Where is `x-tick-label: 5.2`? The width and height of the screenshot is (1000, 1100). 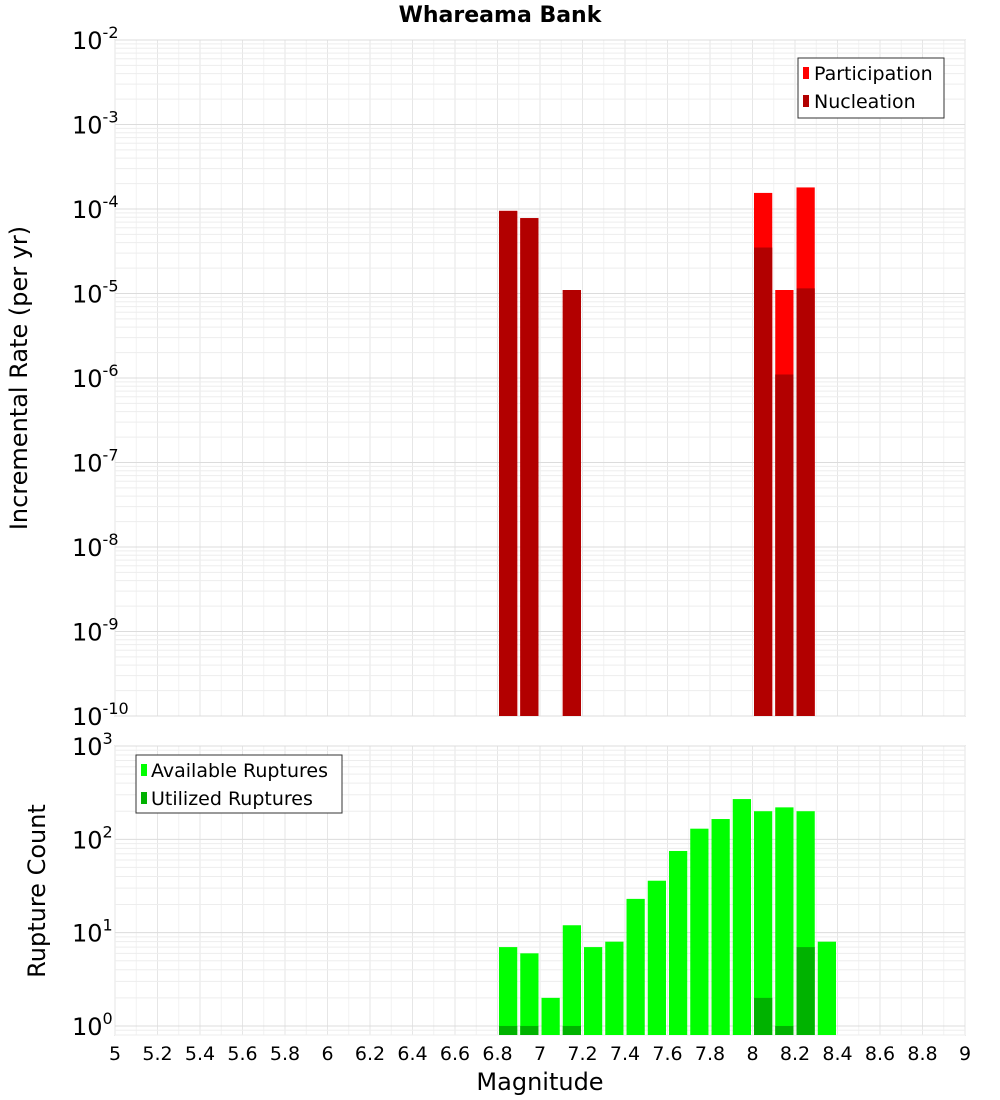 x-tick-label: 5.2 is located at coordinates (157, 1054).